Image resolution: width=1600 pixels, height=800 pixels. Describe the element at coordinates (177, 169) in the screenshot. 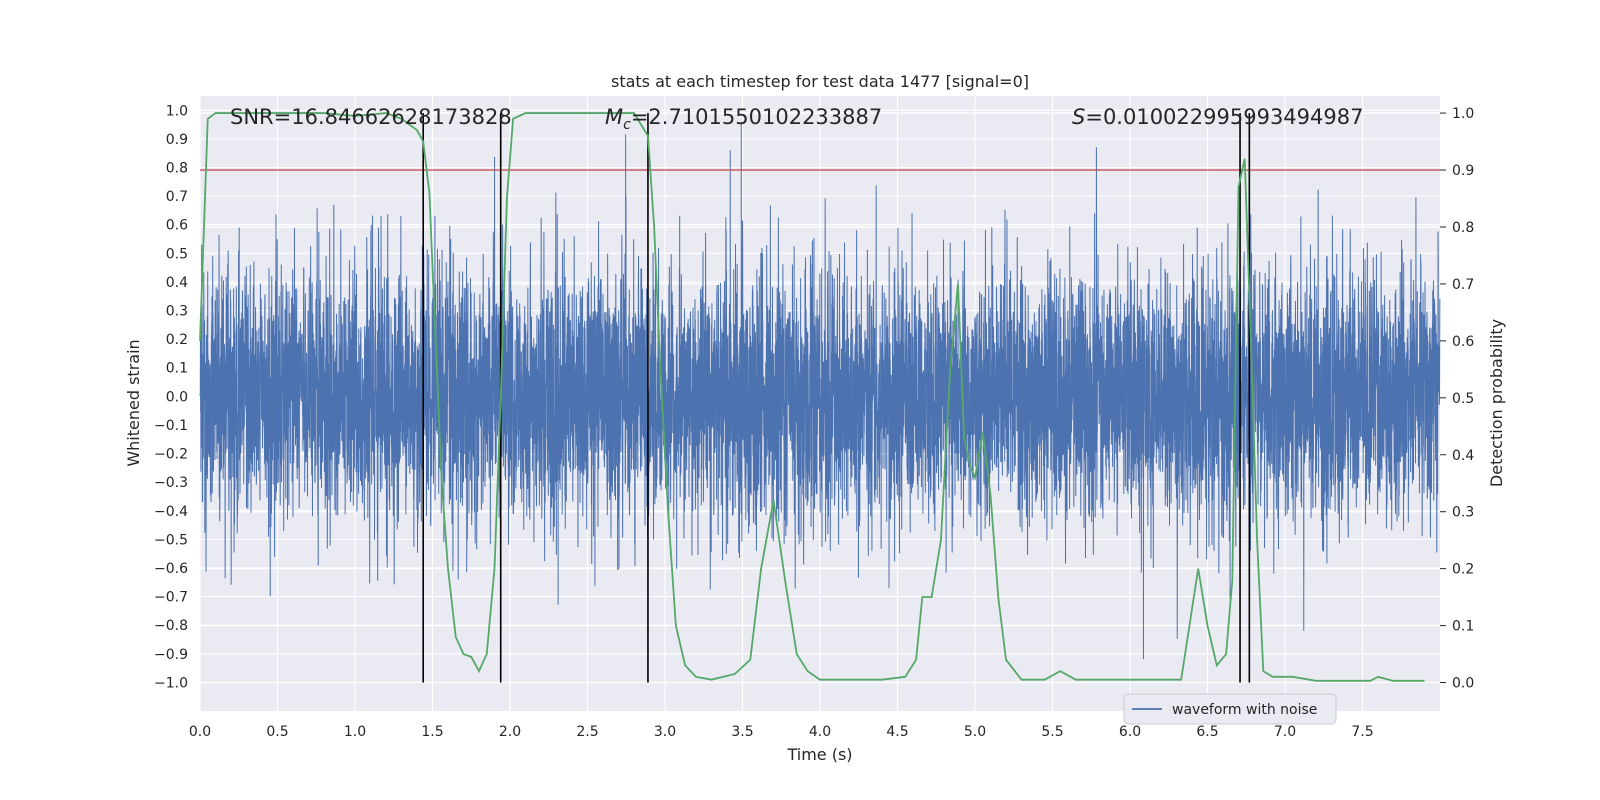

I see `y-tick-label: 0.8` at that location.